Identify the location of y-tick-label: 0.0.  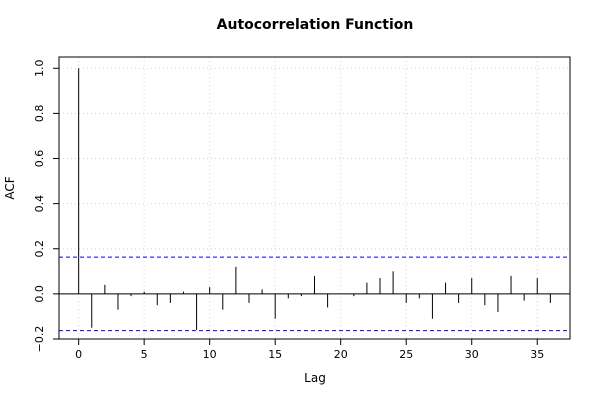
(39, 294).